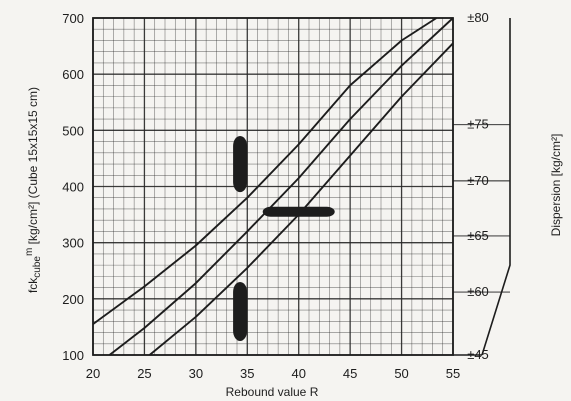  I want to click on y-tick-label: 300, so click(73, 243).